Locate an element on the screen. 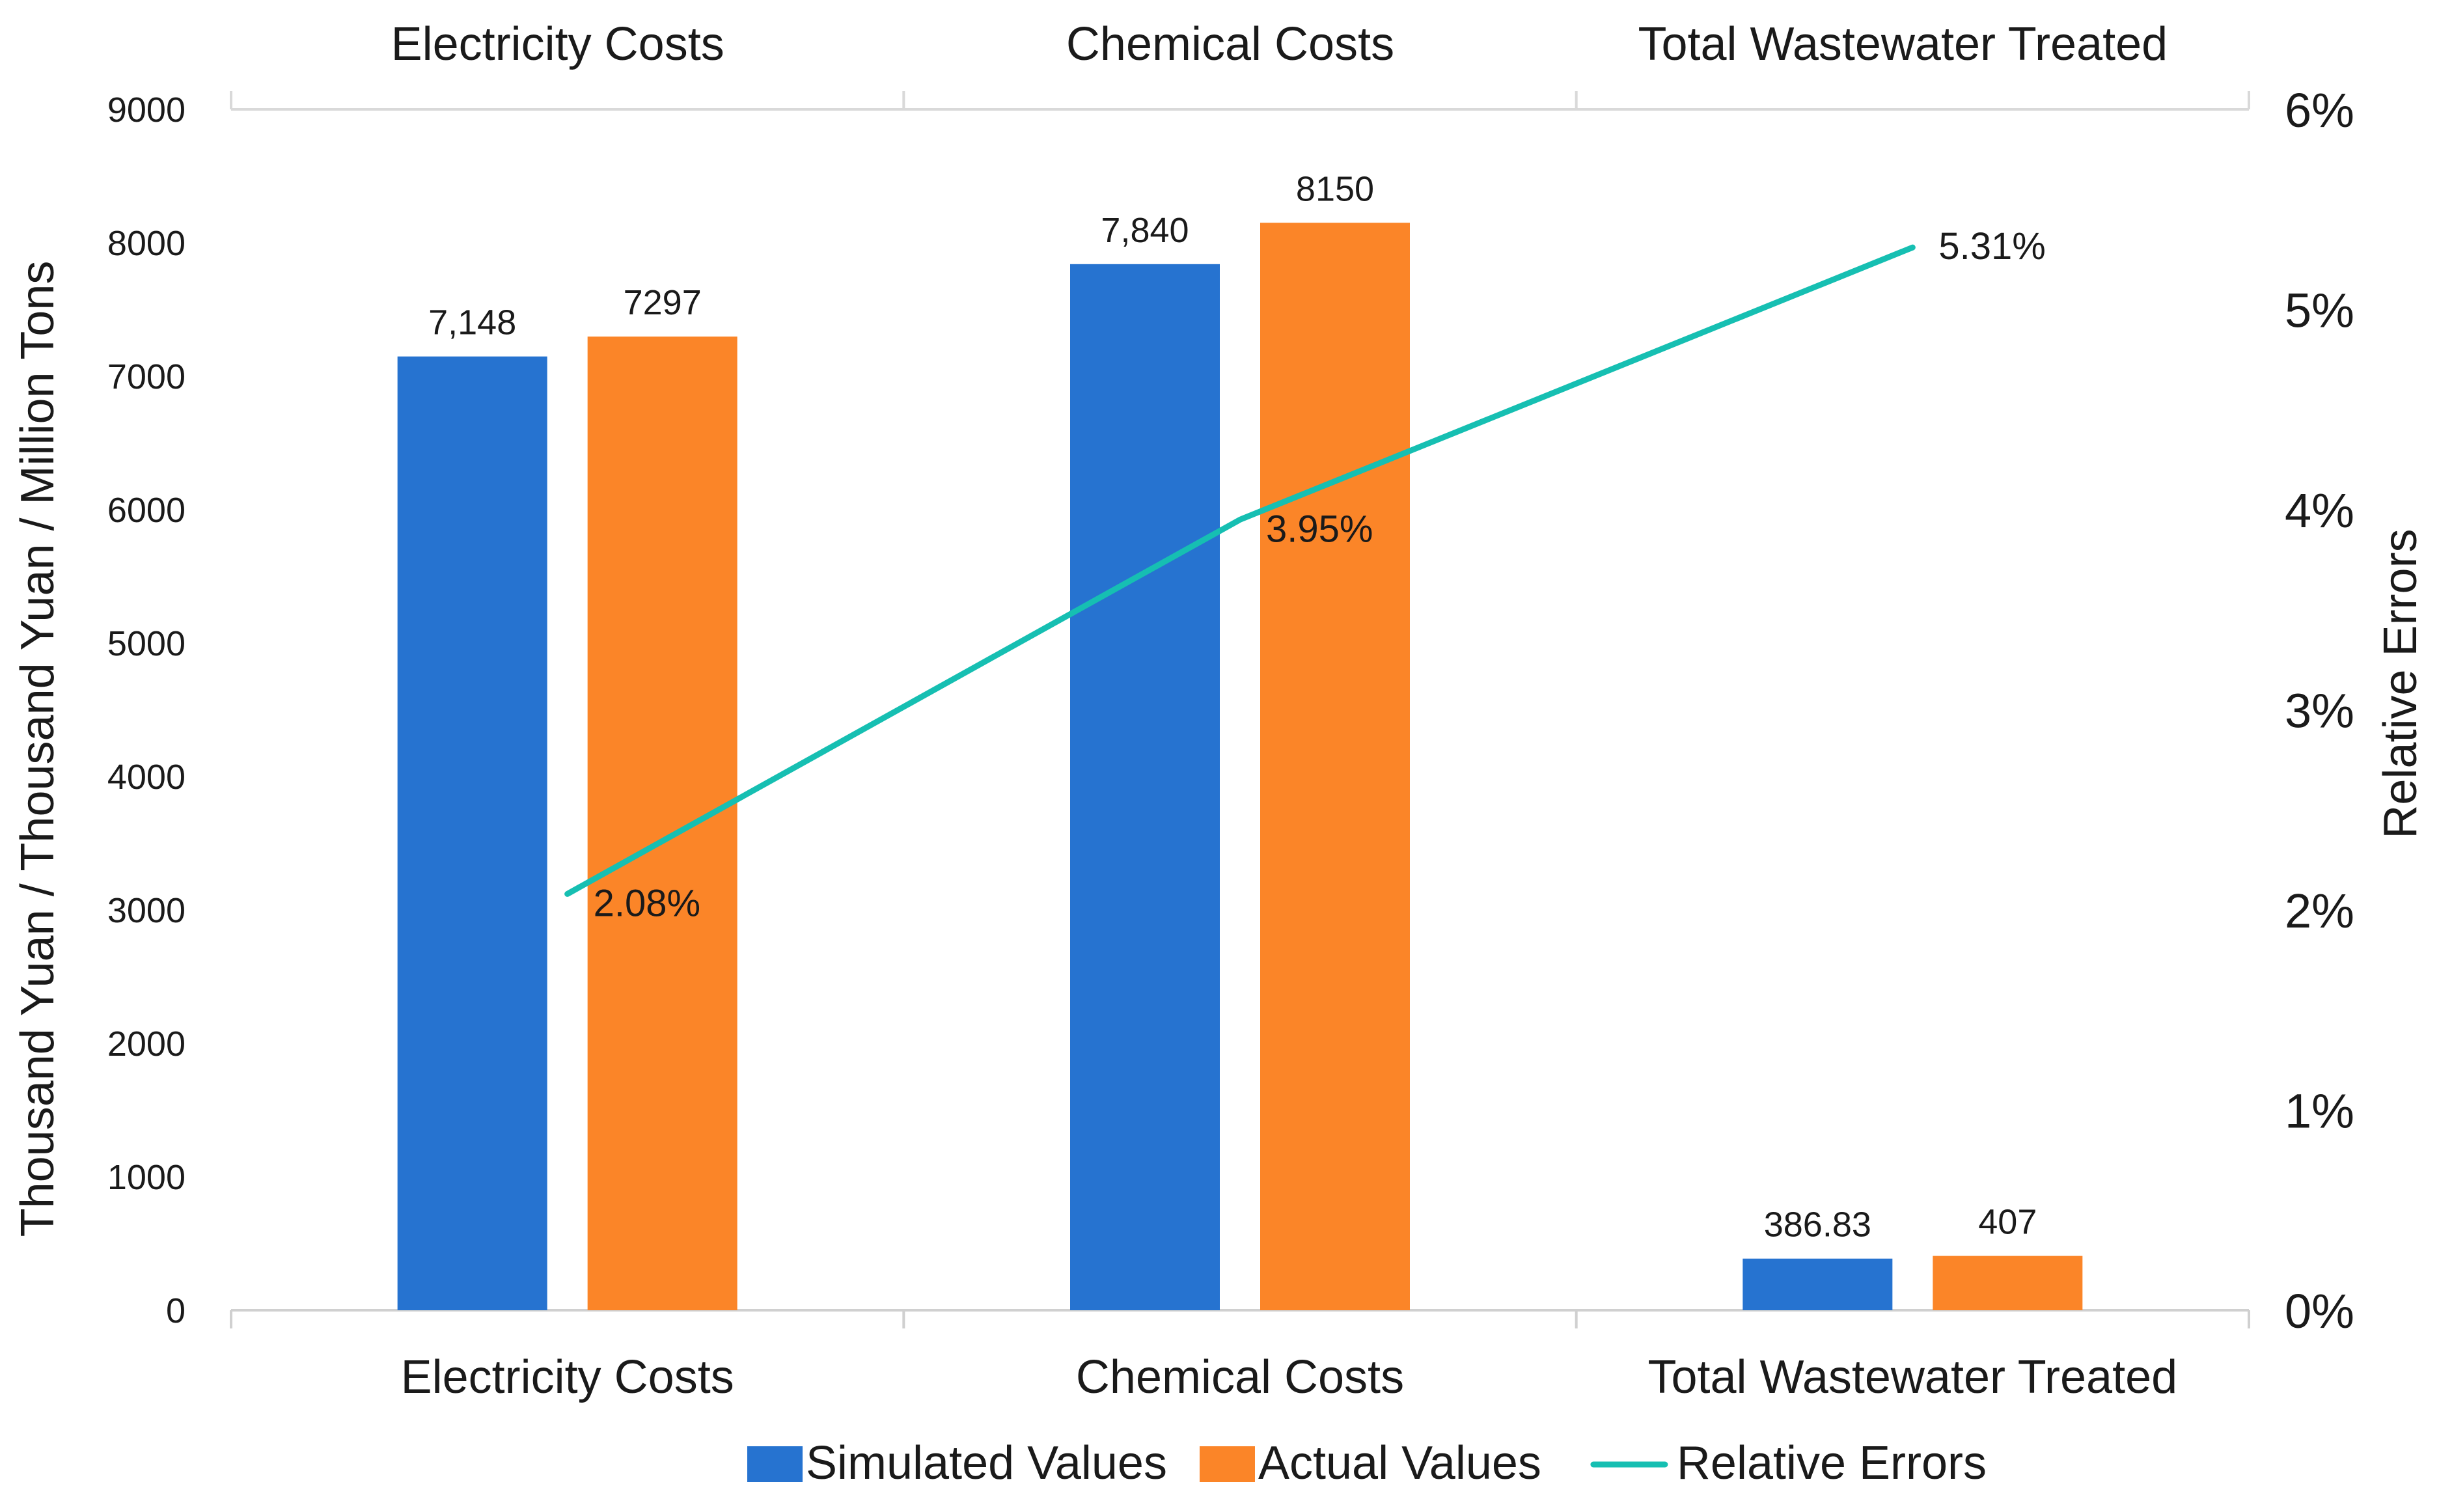 Image resolution: width=2452 pixels, height=1512 pixels. legend-simulated-values-swatch is located at coordinates (775, 1464).